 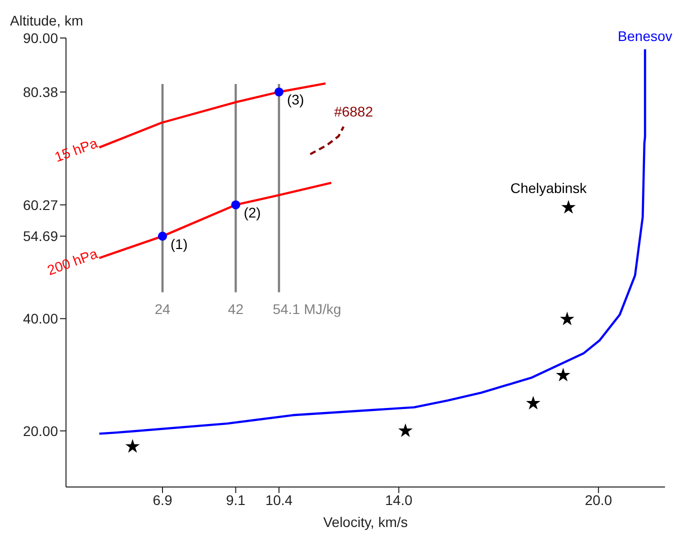 What do you see at coordinates (179, 244) in the screenshot?
I see `annotation: (1)` at bounding box center [179, 244].